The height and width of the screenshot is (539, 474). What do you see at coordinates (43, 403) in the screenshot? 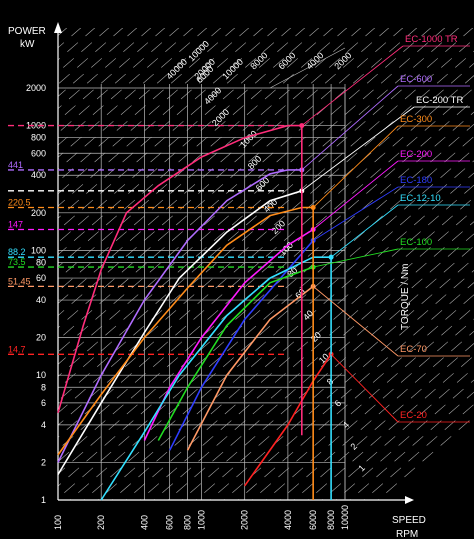
I see `y-tick-label: 6` at bounding box center [43, 403].